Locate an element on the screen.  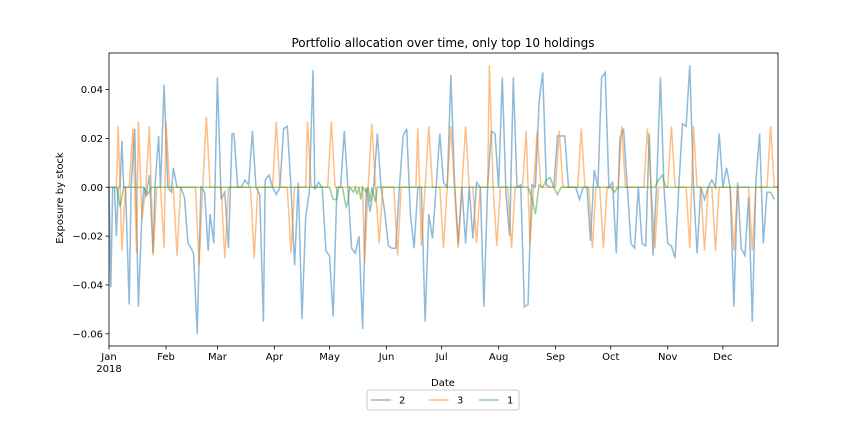
legend: 2 3 1 is located at coordinates (443, 400).